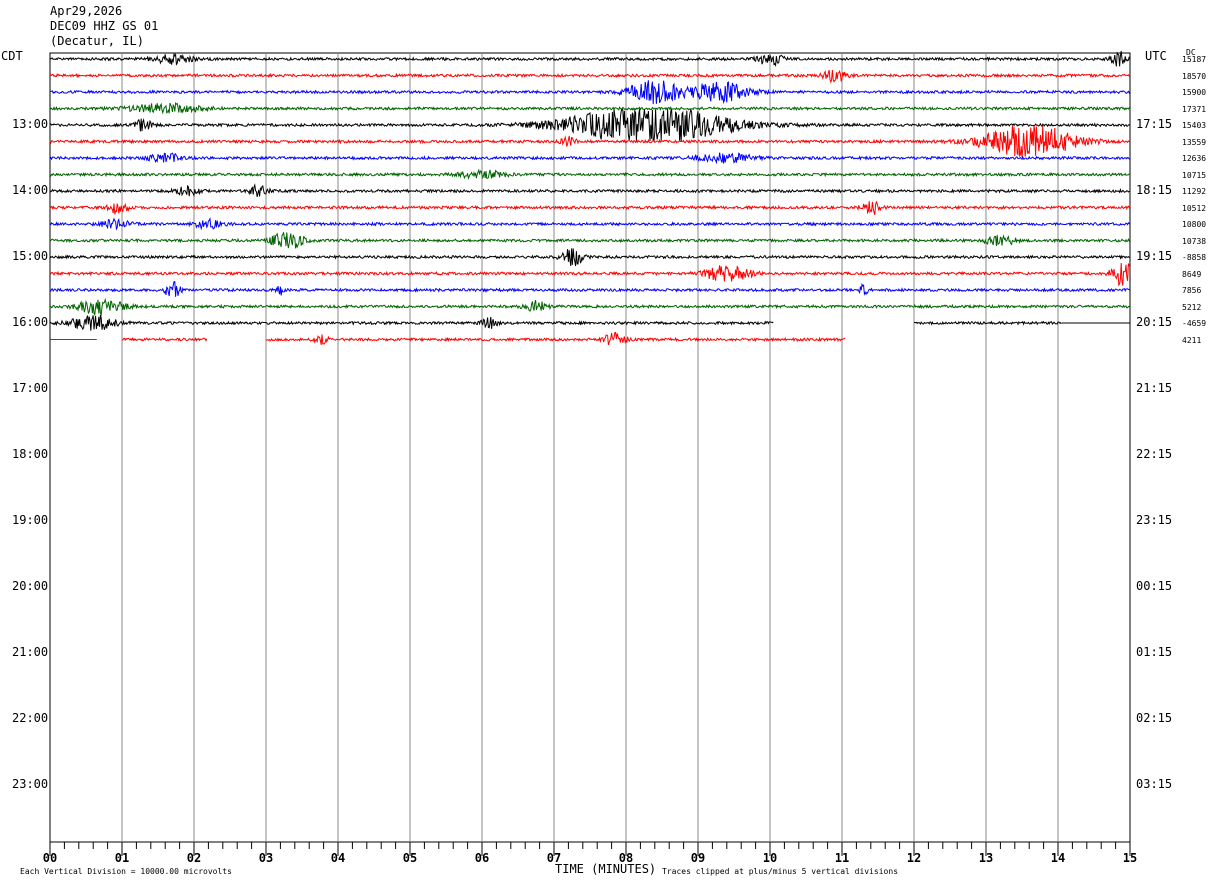  What do you see at coordinates (50, 858) in the screenshot?
I see `x-tick-label: 00` at bounding box center [50, 858].